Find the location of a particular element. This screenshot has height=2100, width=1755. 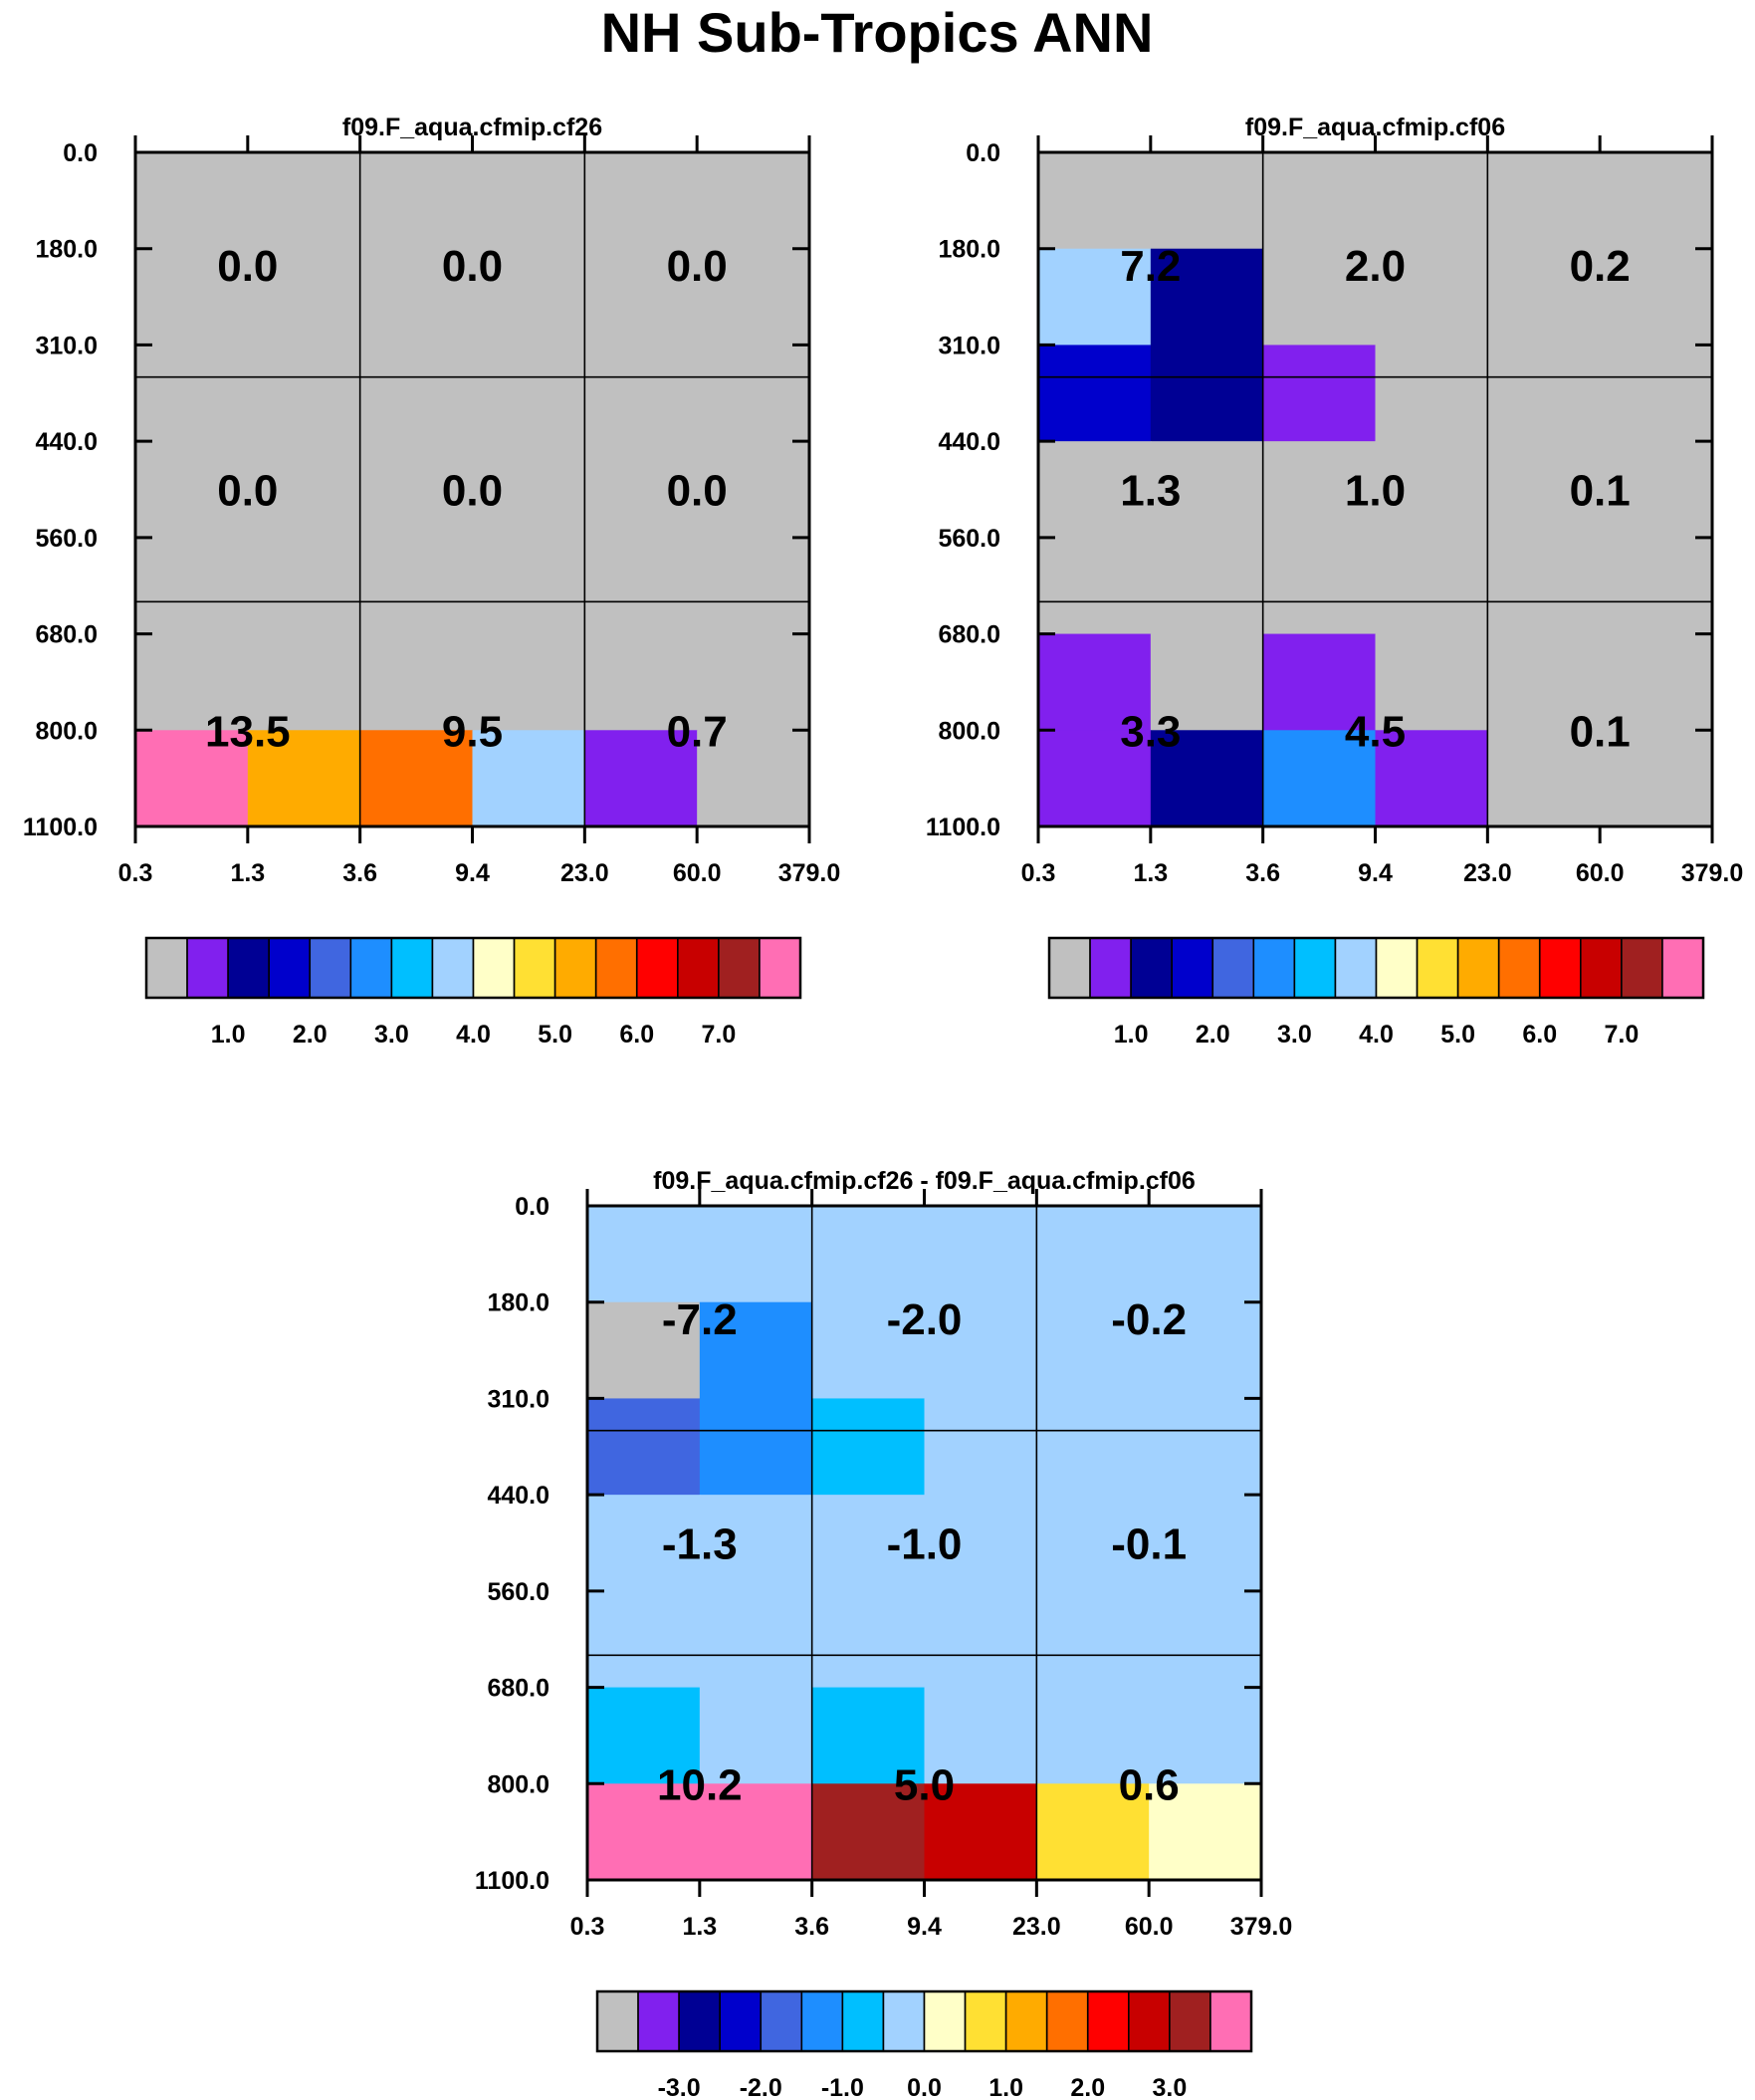

x-tick-label: 9.4 is located at coordinates (924, 1927).